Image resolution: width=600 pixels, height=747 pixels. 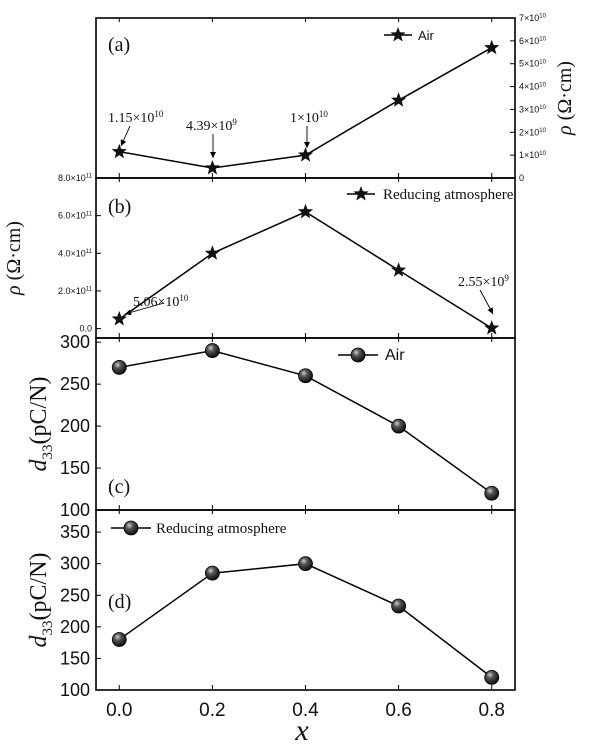 I want to click on panel-tag: (b), so click(x=119, y=207).